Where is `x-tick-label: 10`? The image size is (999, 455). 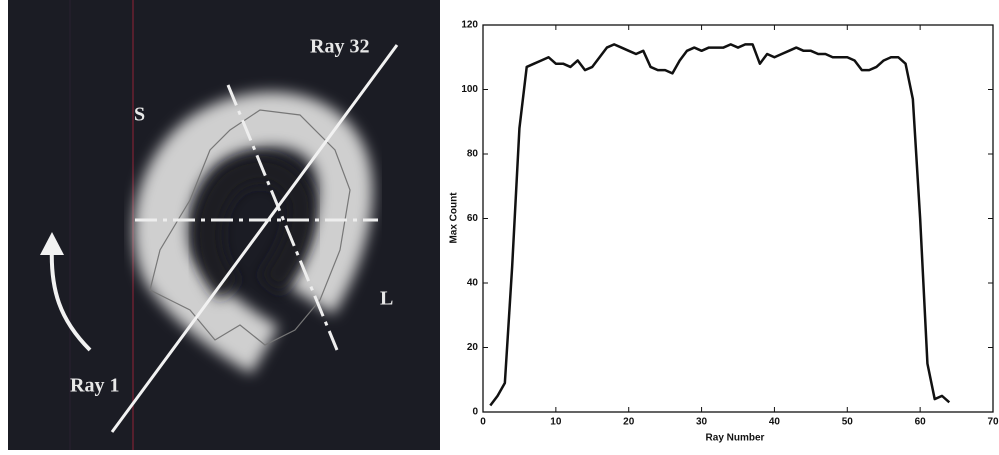
x-tick-label: 10 is located at coordinates (556, 422).